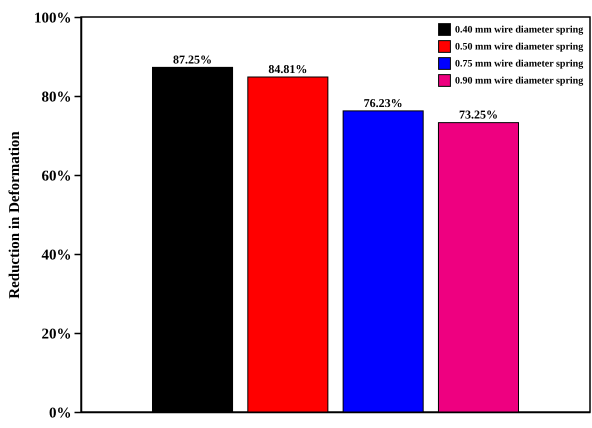  Describe the element at coordinates (383, 103) in the screenshot. I see `data-label: 76.23%` at that location.